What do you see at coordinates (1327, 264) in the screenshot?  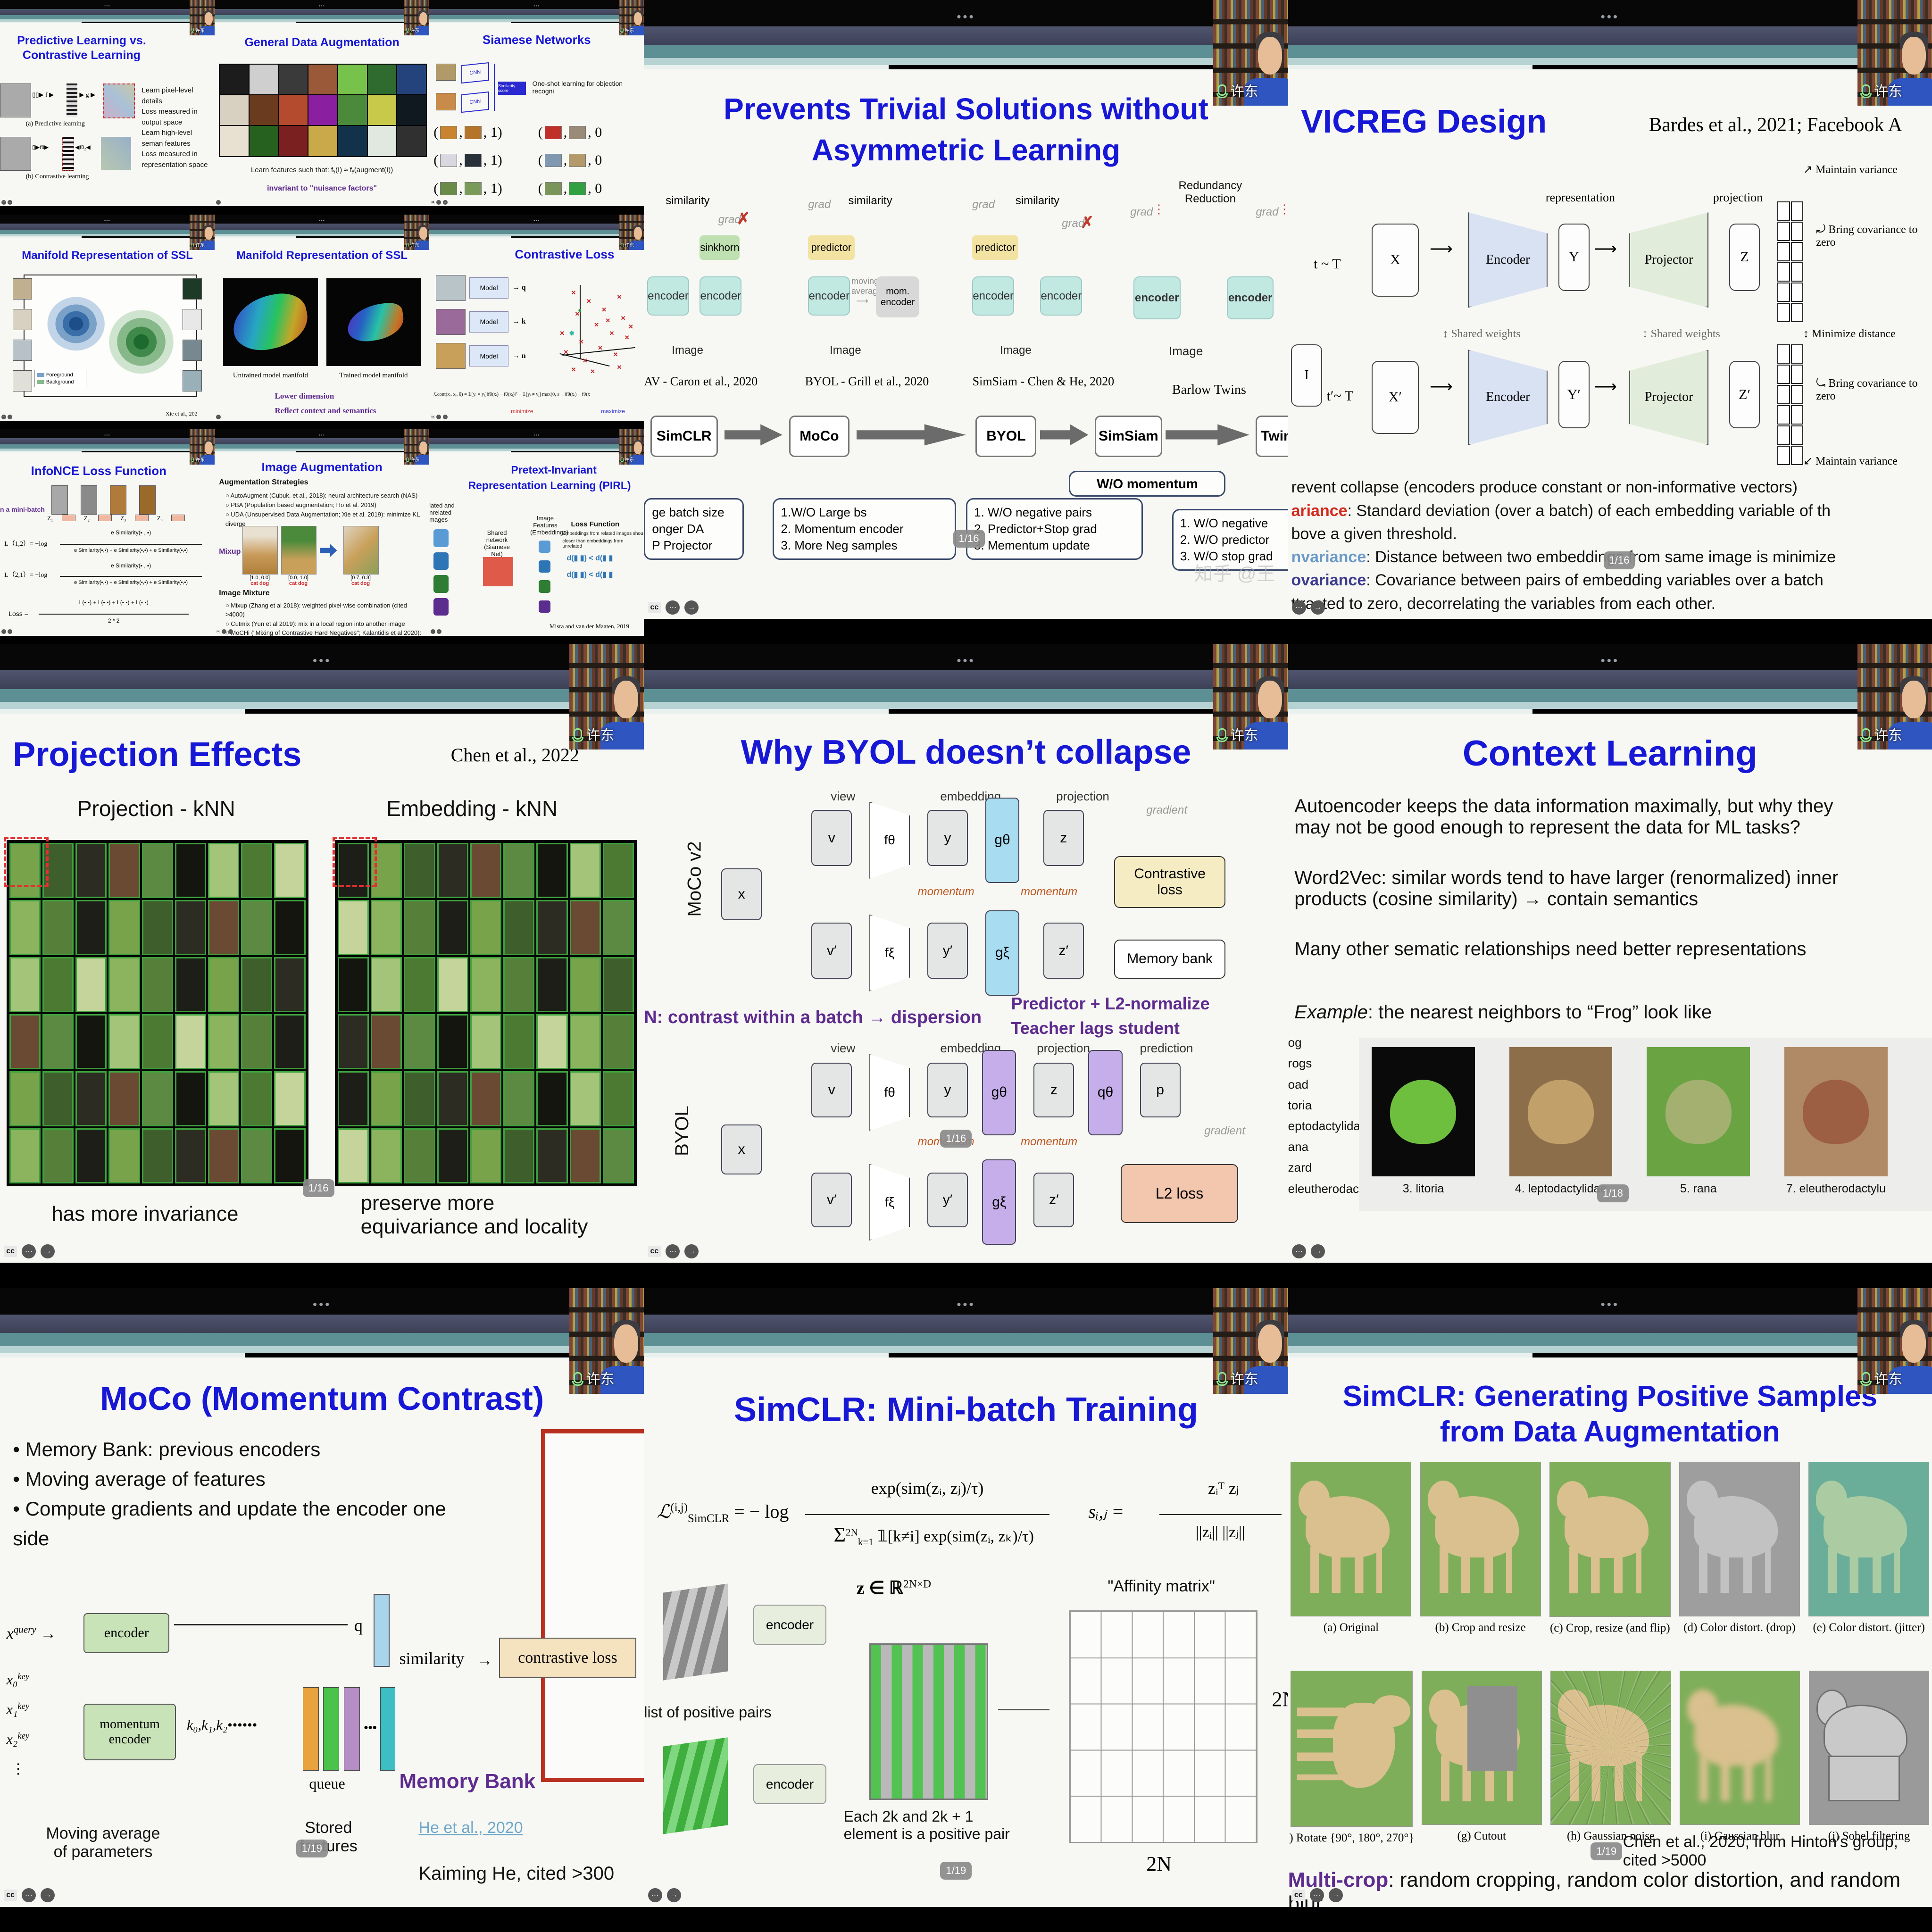 I see `t-label: t ~ T` at bounding box center [1327, 264].